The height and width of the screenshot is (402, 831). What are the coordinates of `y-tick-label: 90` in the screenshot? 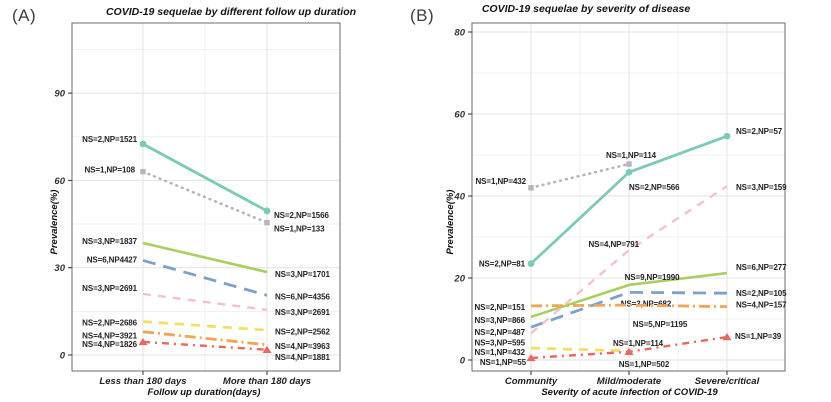 It's located at (59, 94).